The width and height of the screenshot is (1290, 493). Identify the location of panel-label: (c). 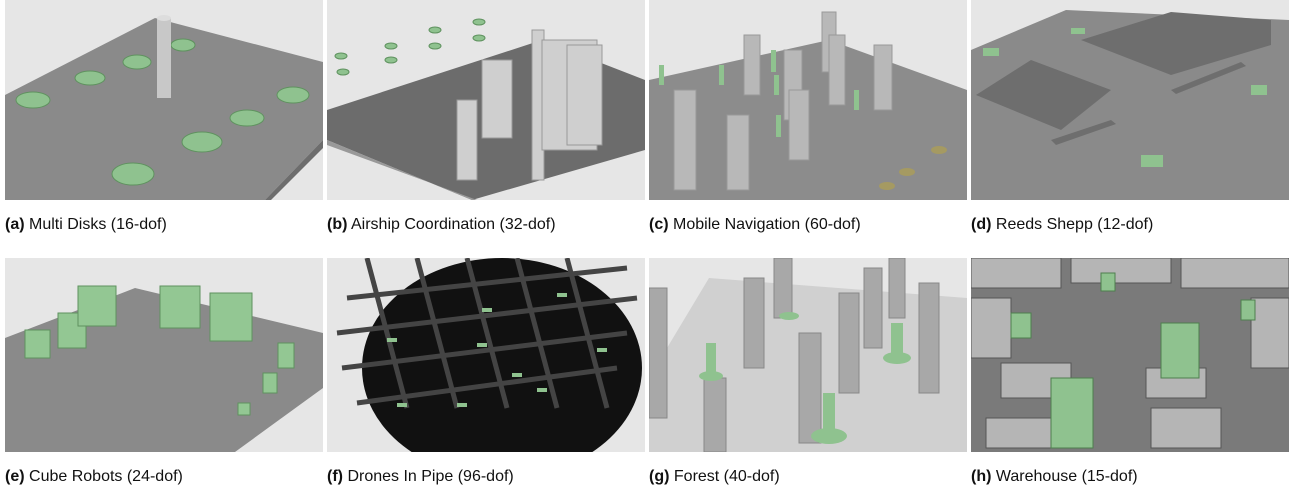
(659, 224).